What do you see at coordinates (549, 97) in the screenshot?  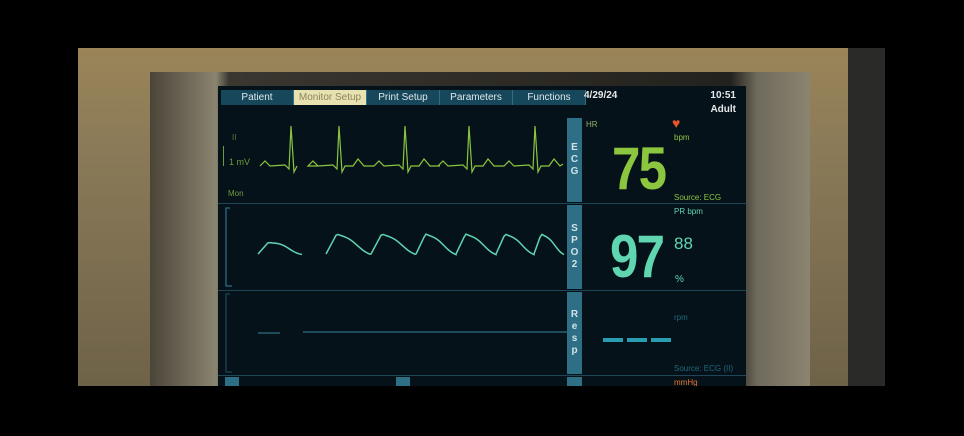 I see `tab-functions: Functions` at bounding box center [549, 97].